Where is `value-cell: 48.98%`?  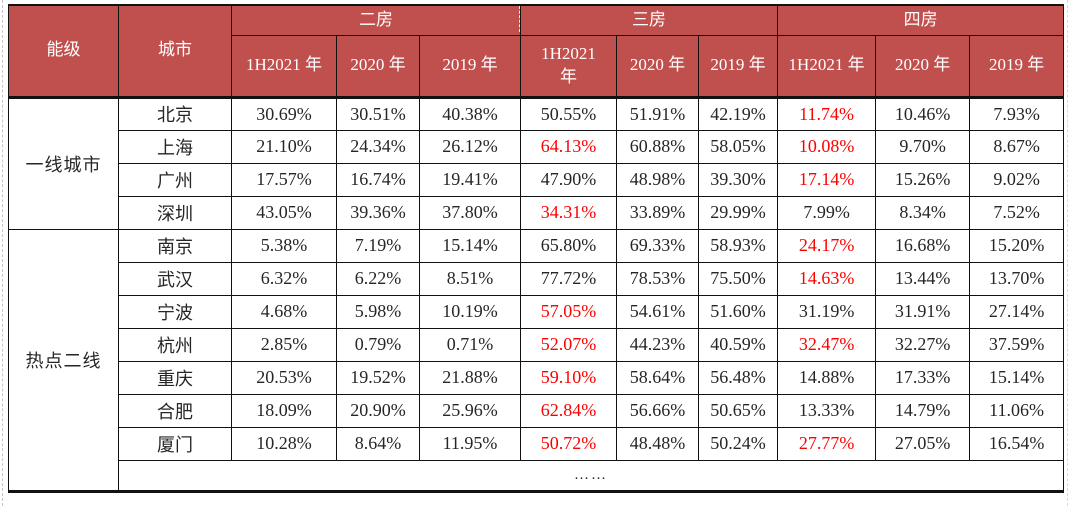 value-cell: 48.98% is located at coordinates (658, 179).